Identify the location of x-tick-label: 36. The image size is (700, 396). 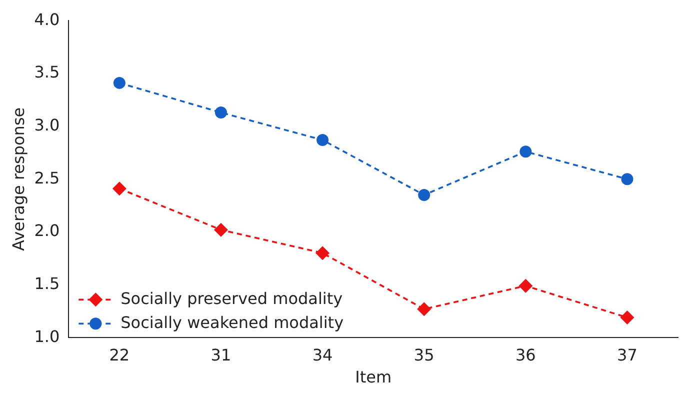
(525, 354).